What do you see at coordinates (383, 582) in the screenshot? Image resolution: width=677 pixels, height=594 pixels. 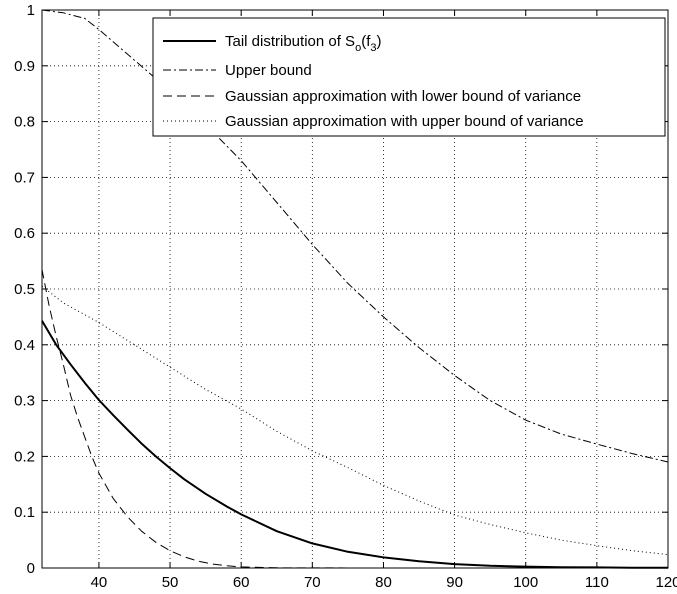 I see `x-tick-label: 80` at bounding box center [383, 582].